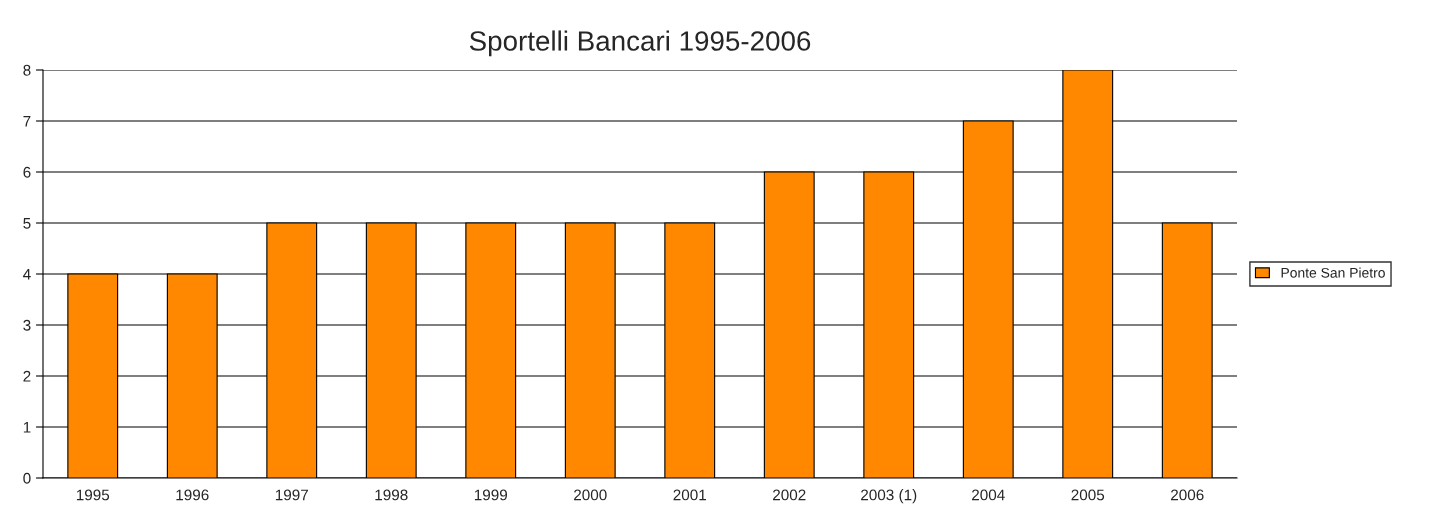 This screenshot has height=517, width=1449. I want to click on x-tick-label: 1996, so click(192, 495).